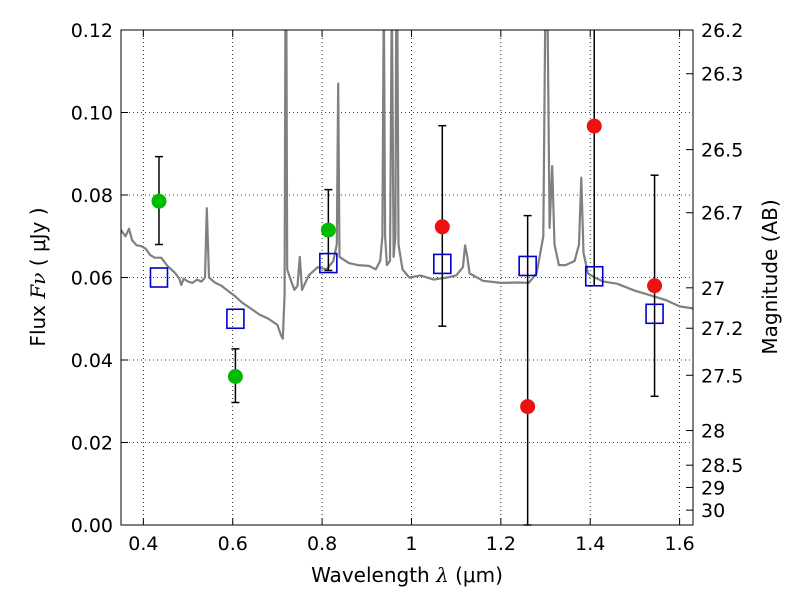 The width and height of the screenshot is (800, 600). I want to click on y-tick-label: 0.00, so click(92, 526).